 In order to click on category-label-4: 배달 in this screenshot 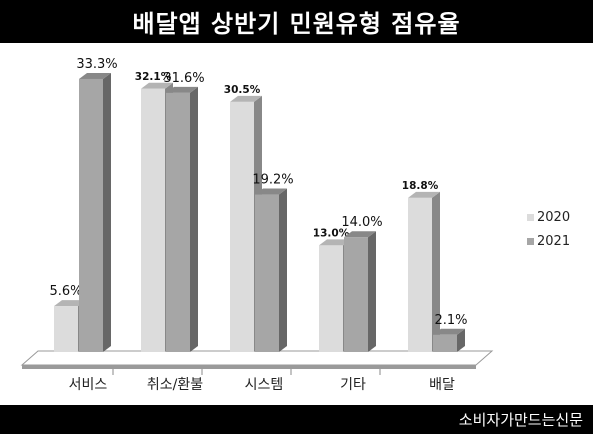, I will do `click(442, 385)`.